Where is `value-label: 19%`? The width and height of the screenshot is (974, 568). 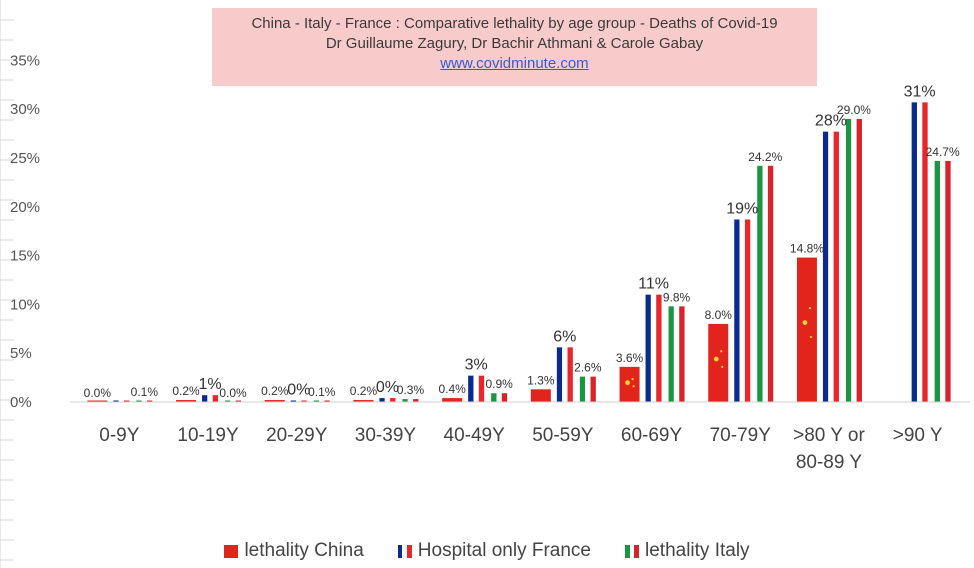 value-label: 19% is located at coordinates (742, 208).